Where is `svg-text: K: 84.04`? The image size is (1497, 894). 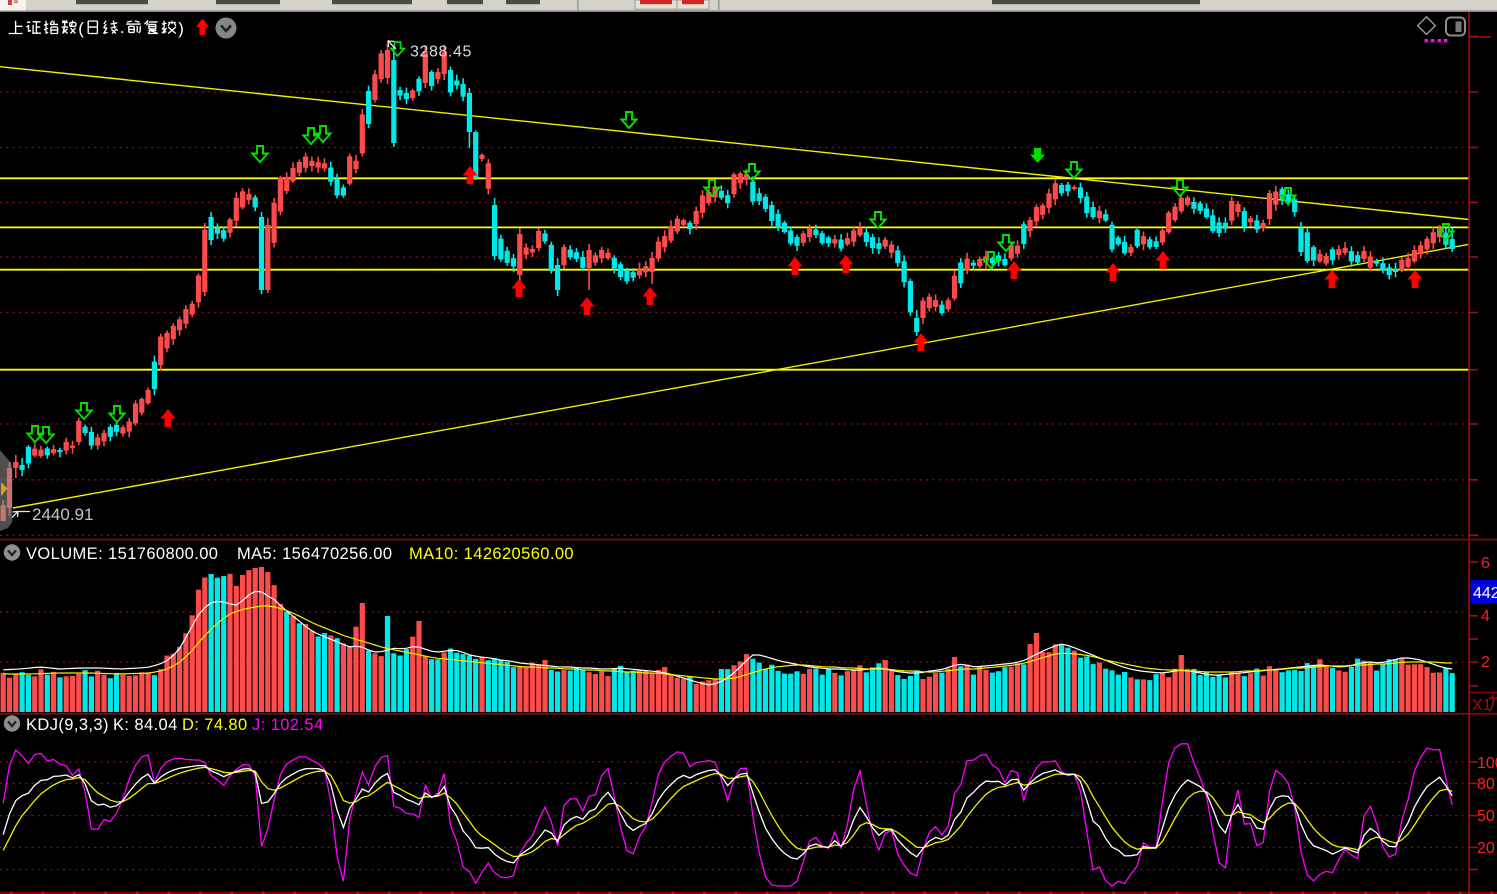
svg-text: K: 84.04 is located at coordinates (145, 725).